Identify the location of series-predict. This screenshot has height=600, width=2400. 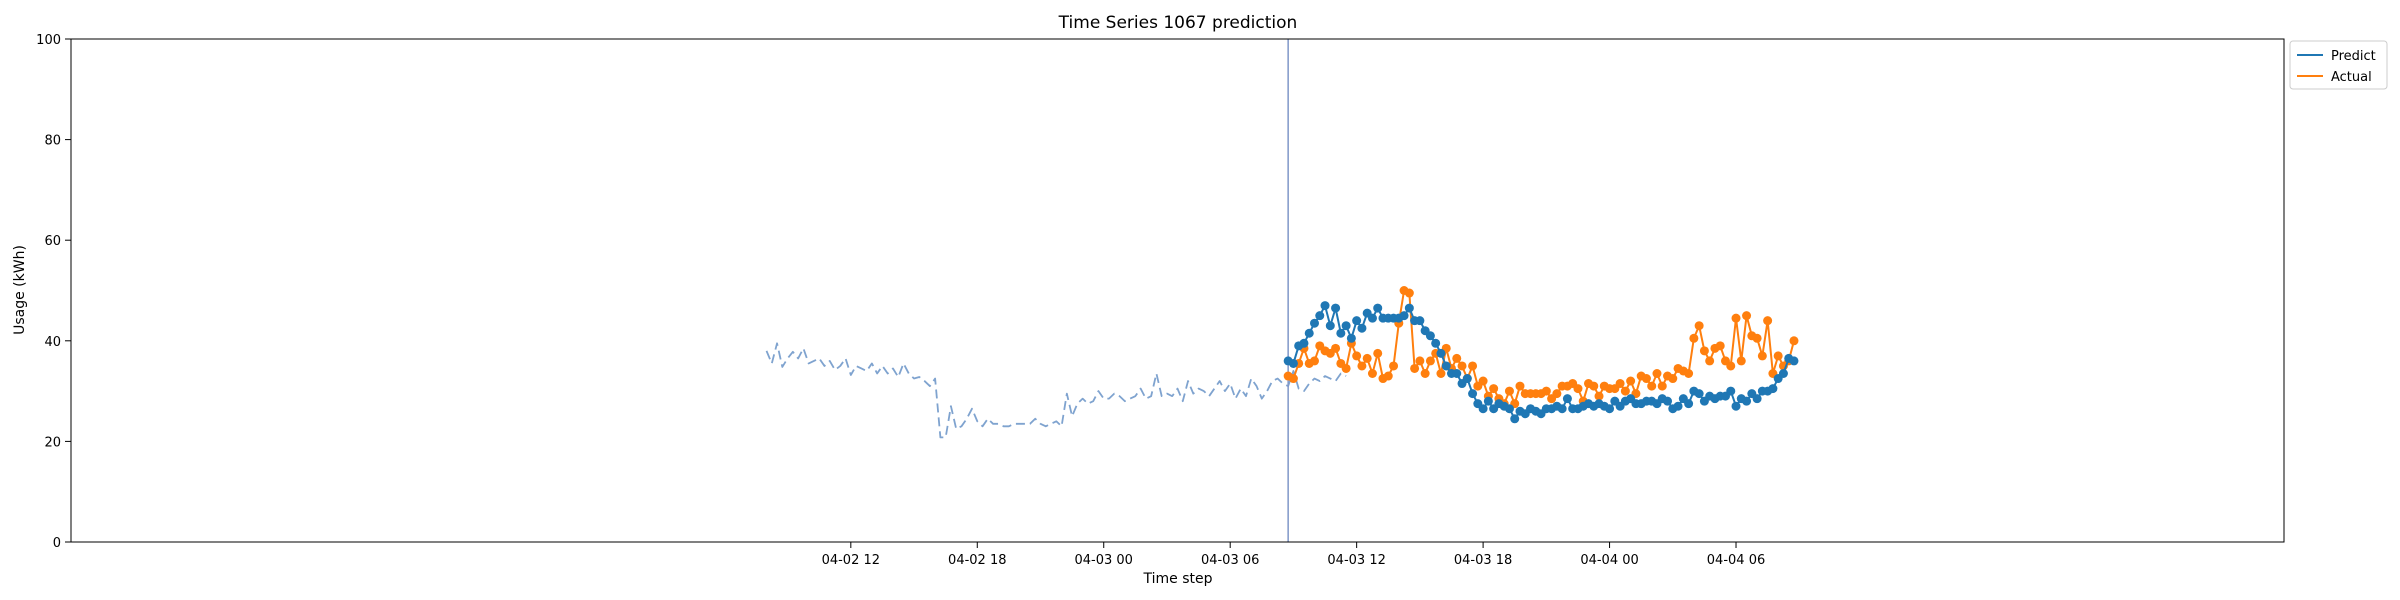
(1541, 362).